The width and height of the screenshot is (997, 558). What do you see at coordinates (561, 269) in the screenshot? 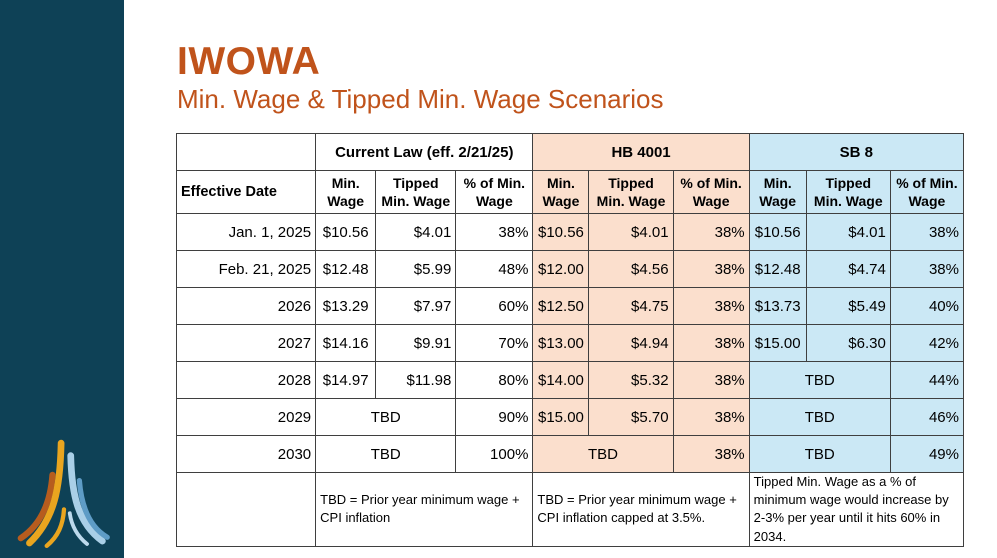
I see `table-cell: $12.00` at bounding box center [561, 269].